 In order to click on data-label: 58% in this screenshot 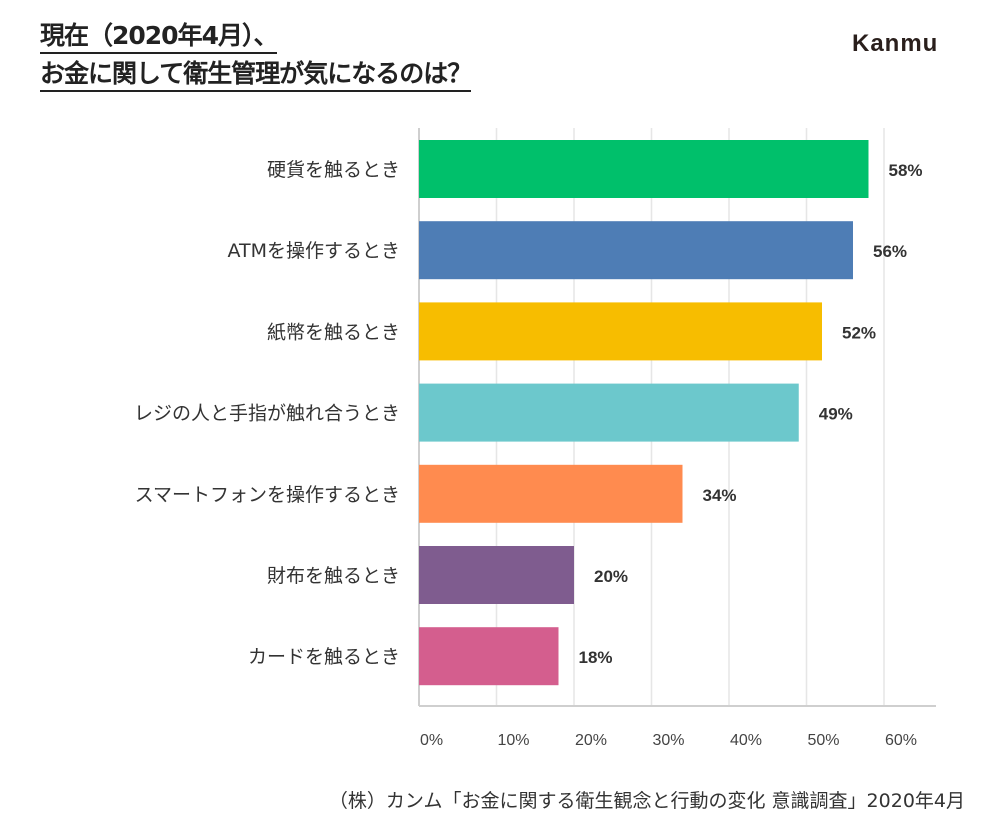, I will do `click(906, 170)`.